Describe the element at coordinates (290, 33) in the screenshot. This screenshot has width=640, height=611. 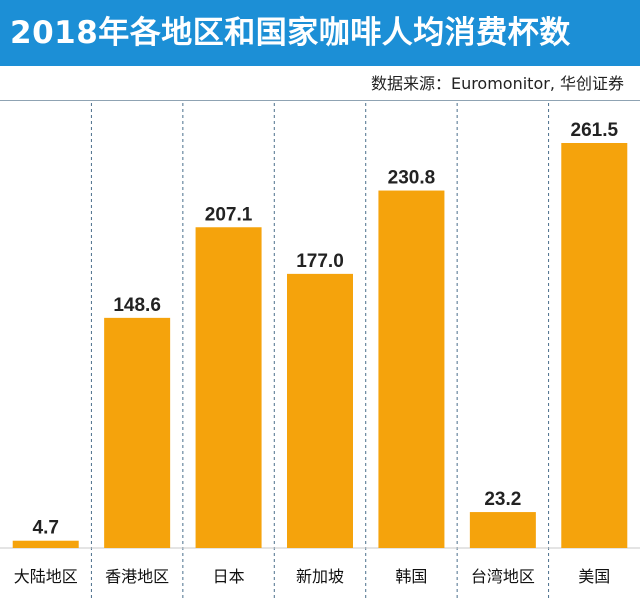
I see `chart-title: 2018年各地区和国家咖啡人均消费杯数` at that location.